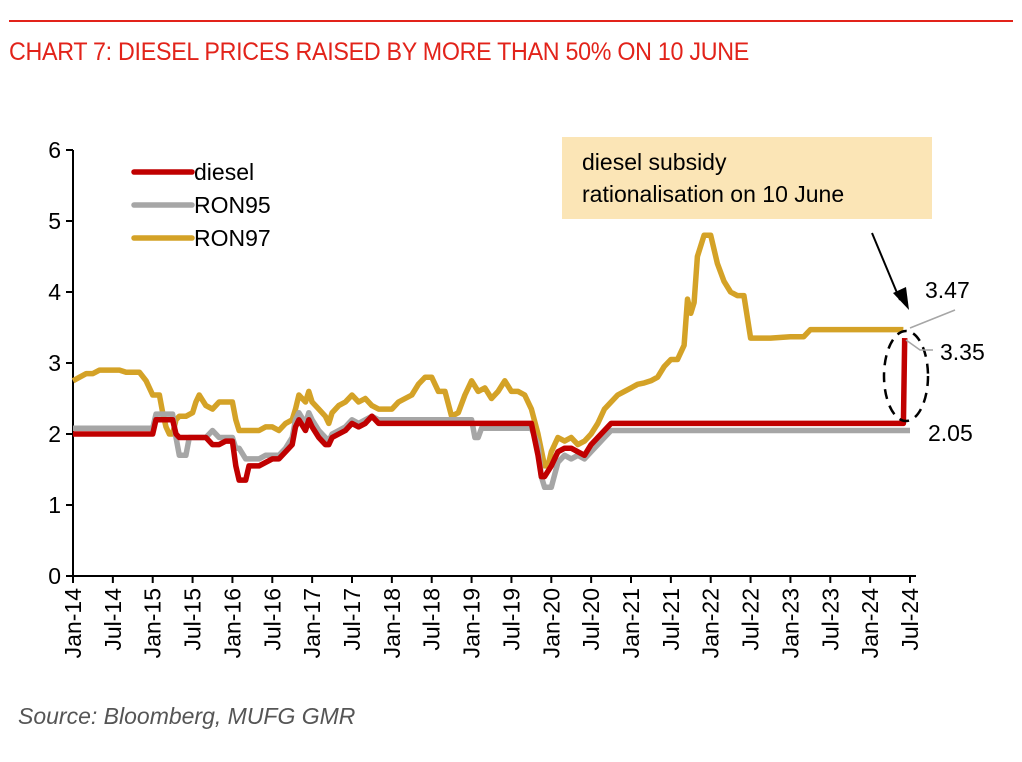 Image resolution: width=1022 pixels, height=762 pixels. What do you see at coordinates (392, 623) in the screenshot?
I see `x-tick-label: Jan-18` at bounding box center [392, 623].